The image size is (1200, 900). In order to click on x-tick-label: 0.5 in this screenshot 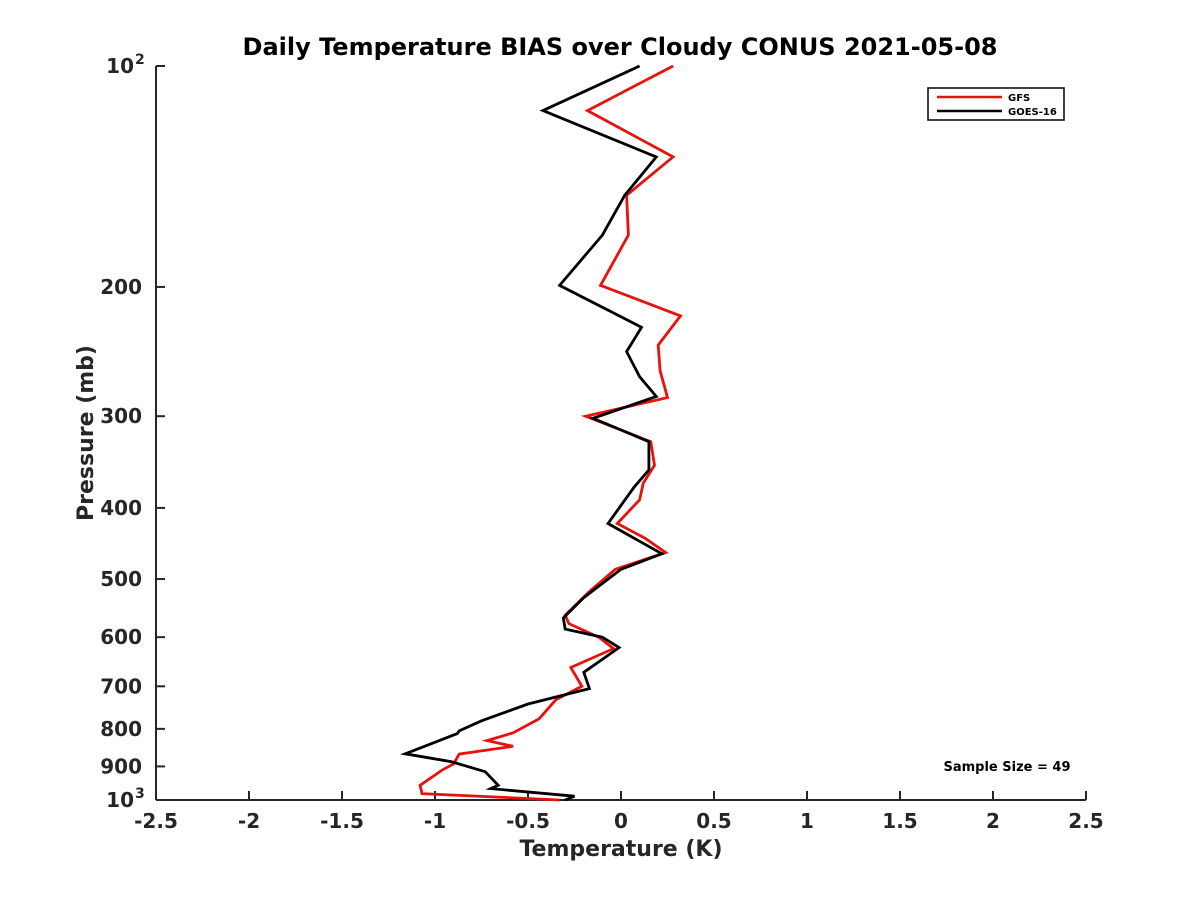, I will do `click(713, 821)`.